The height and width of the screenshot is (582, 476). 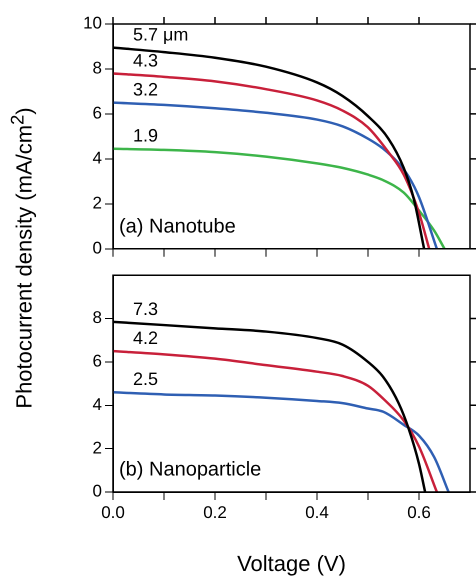 I want to click on annotation: (a) Nanotube, so click(x=177, y=226).